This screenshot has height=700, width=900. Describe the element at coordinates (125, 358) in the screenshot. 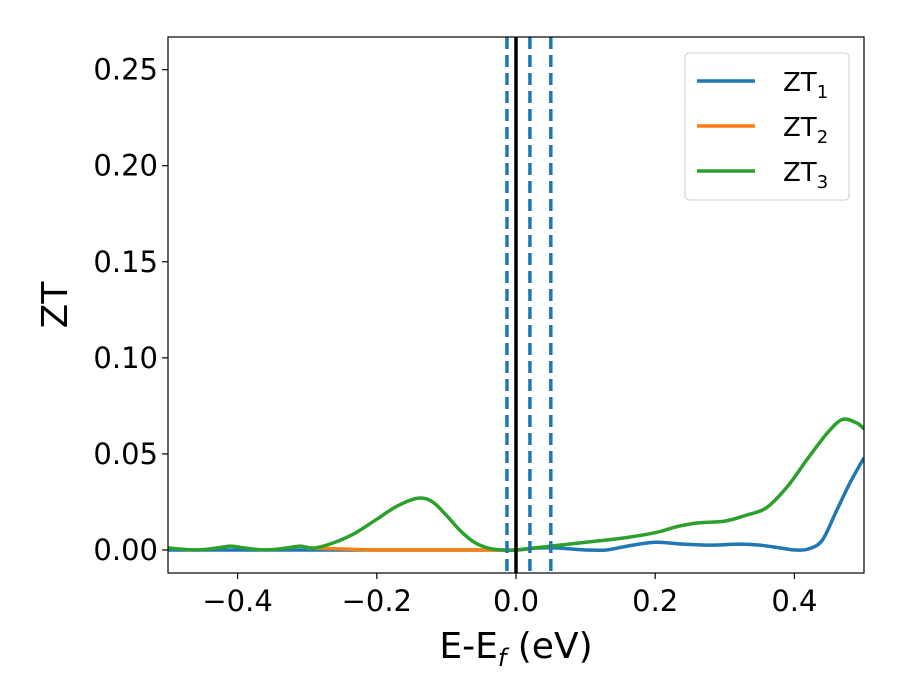

I see `y-tick-label: 0.10` at that location.